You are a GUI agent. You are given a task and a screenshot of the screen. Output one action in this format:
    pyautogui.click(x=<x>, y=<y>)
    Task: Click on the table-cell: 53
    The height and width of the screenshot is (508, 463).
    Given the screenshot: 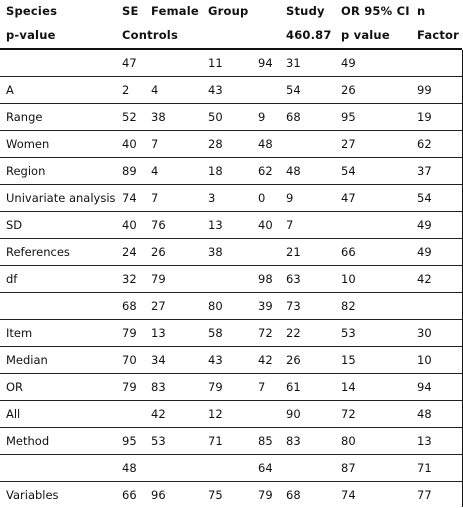 What is the action you would take?
    pyautogui.click(x=173, y=441)
    